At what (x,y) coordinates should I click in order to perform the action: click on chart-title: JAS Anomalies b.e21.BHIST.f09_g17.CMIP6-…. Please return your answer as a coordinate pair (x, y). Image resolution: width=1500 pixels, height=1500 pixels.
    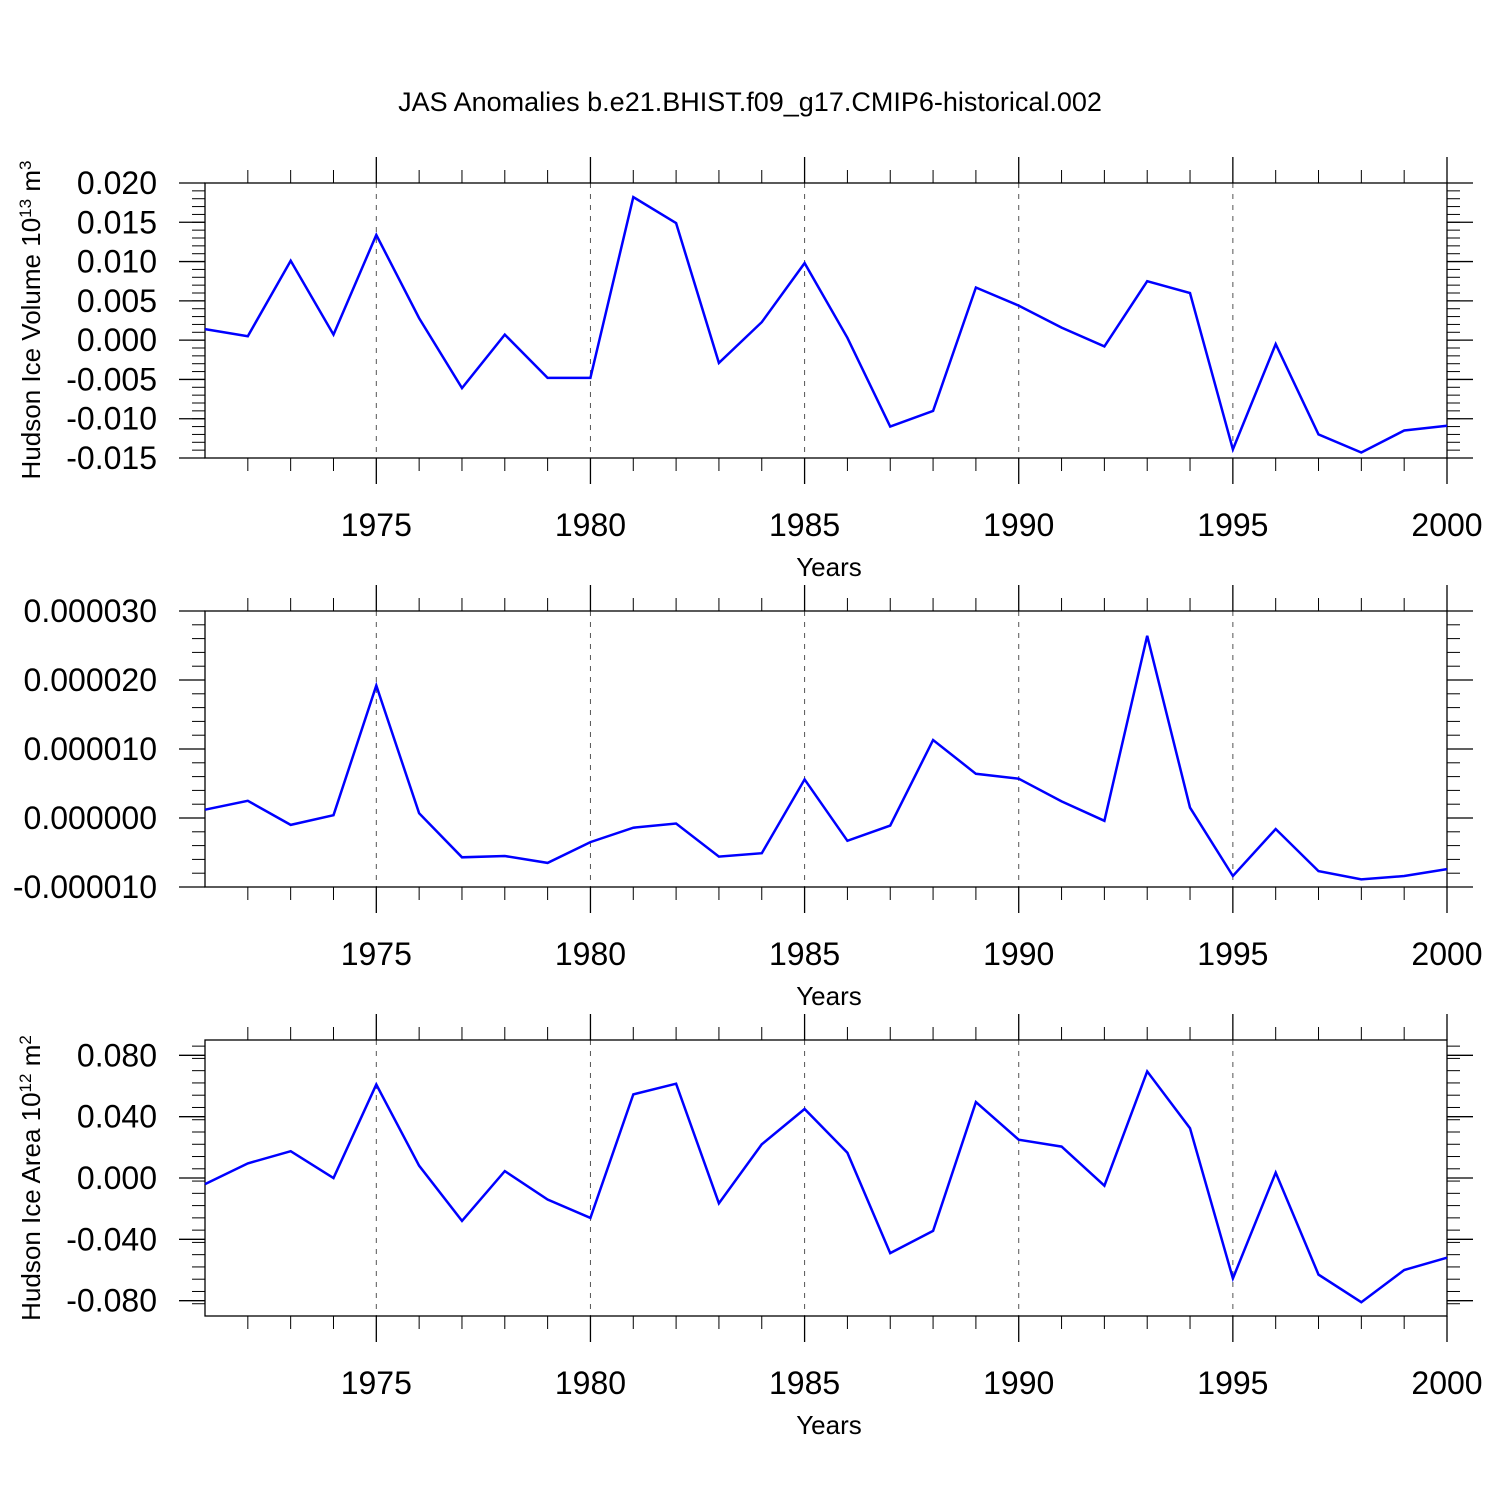
    Looking at the image, I should click on (750, 102).